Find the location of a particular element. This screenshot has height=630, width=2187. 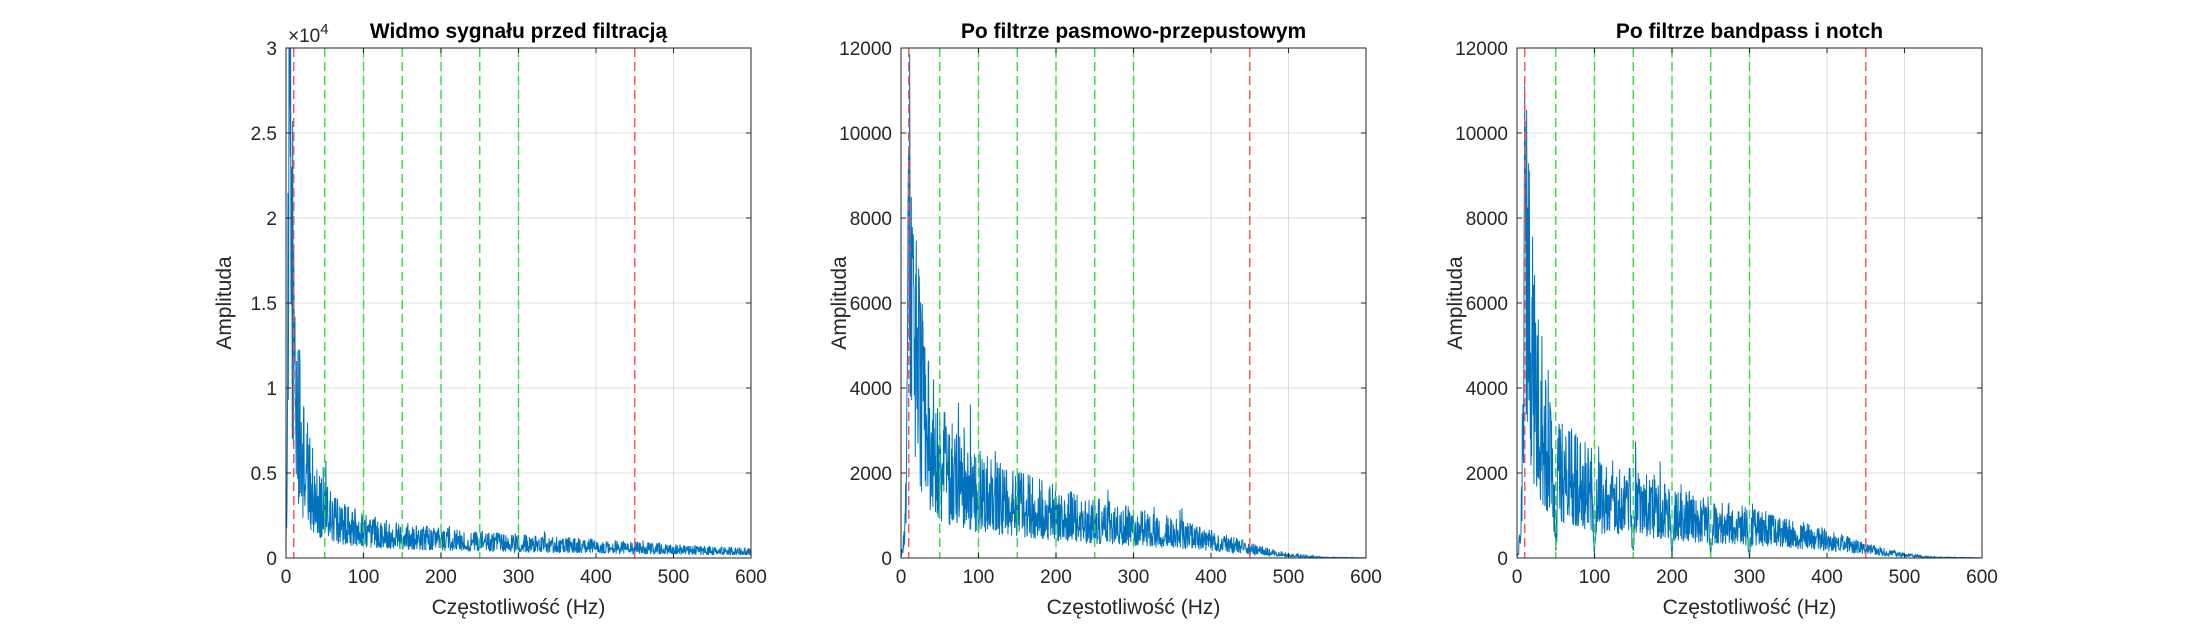

y-tick-label: 1.5 is located at coordinates (264, 304).